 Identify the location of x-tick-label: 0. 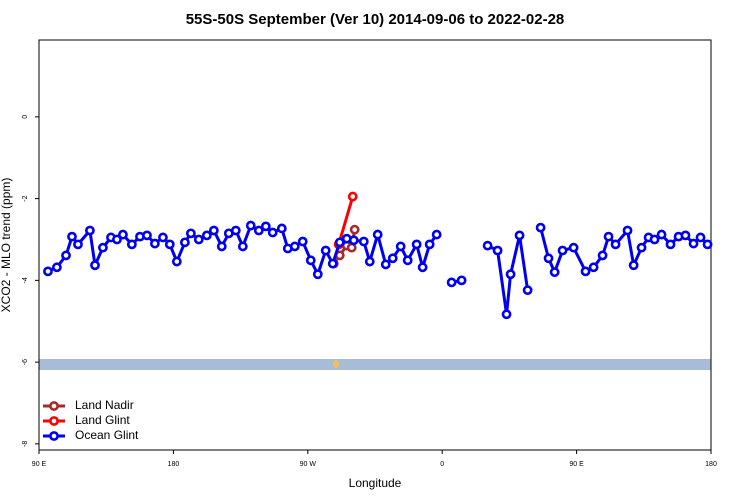
(442, 464).